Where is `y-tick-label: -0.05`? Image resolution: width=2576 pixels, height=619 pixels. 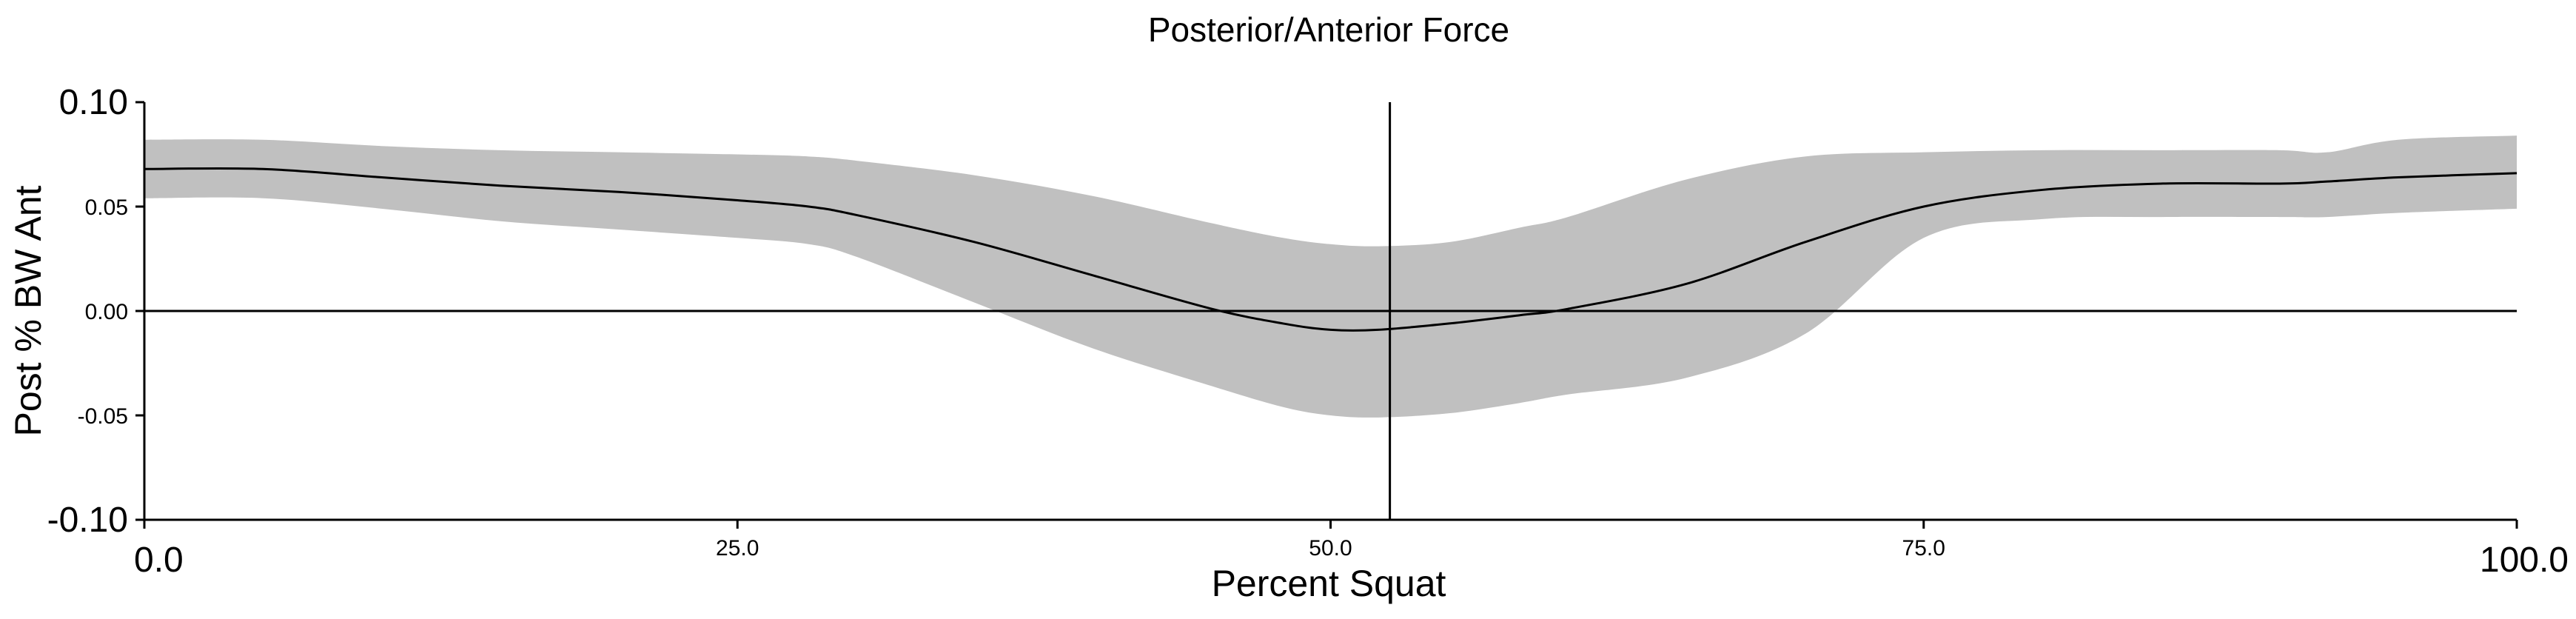
y-tick-label: -0.05 is located at coordinates (103, 416).